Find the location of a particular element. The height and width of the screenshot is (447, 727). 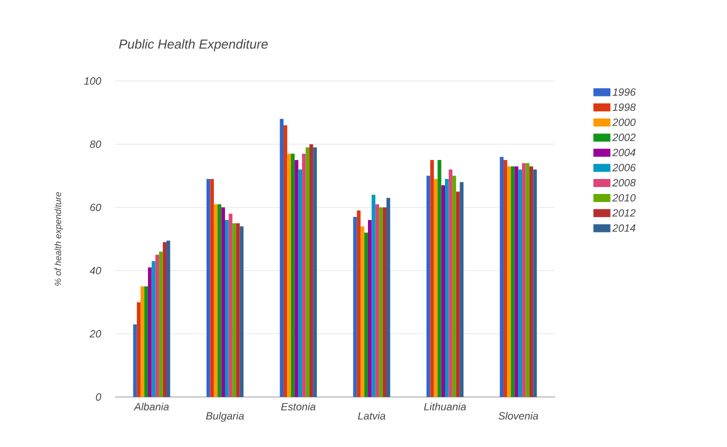

legend-label: 2000 is located at coordinates (624, 122).